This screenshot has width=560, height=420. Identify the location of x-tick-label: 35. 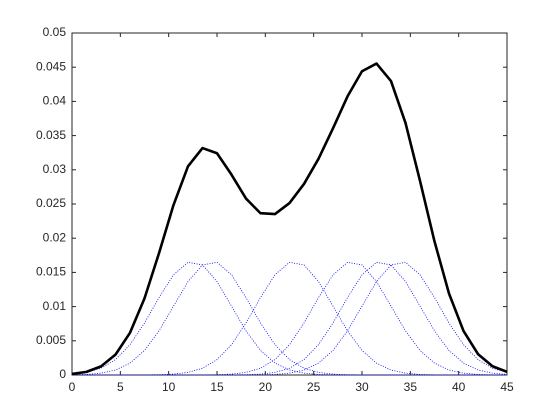
(411, 387).